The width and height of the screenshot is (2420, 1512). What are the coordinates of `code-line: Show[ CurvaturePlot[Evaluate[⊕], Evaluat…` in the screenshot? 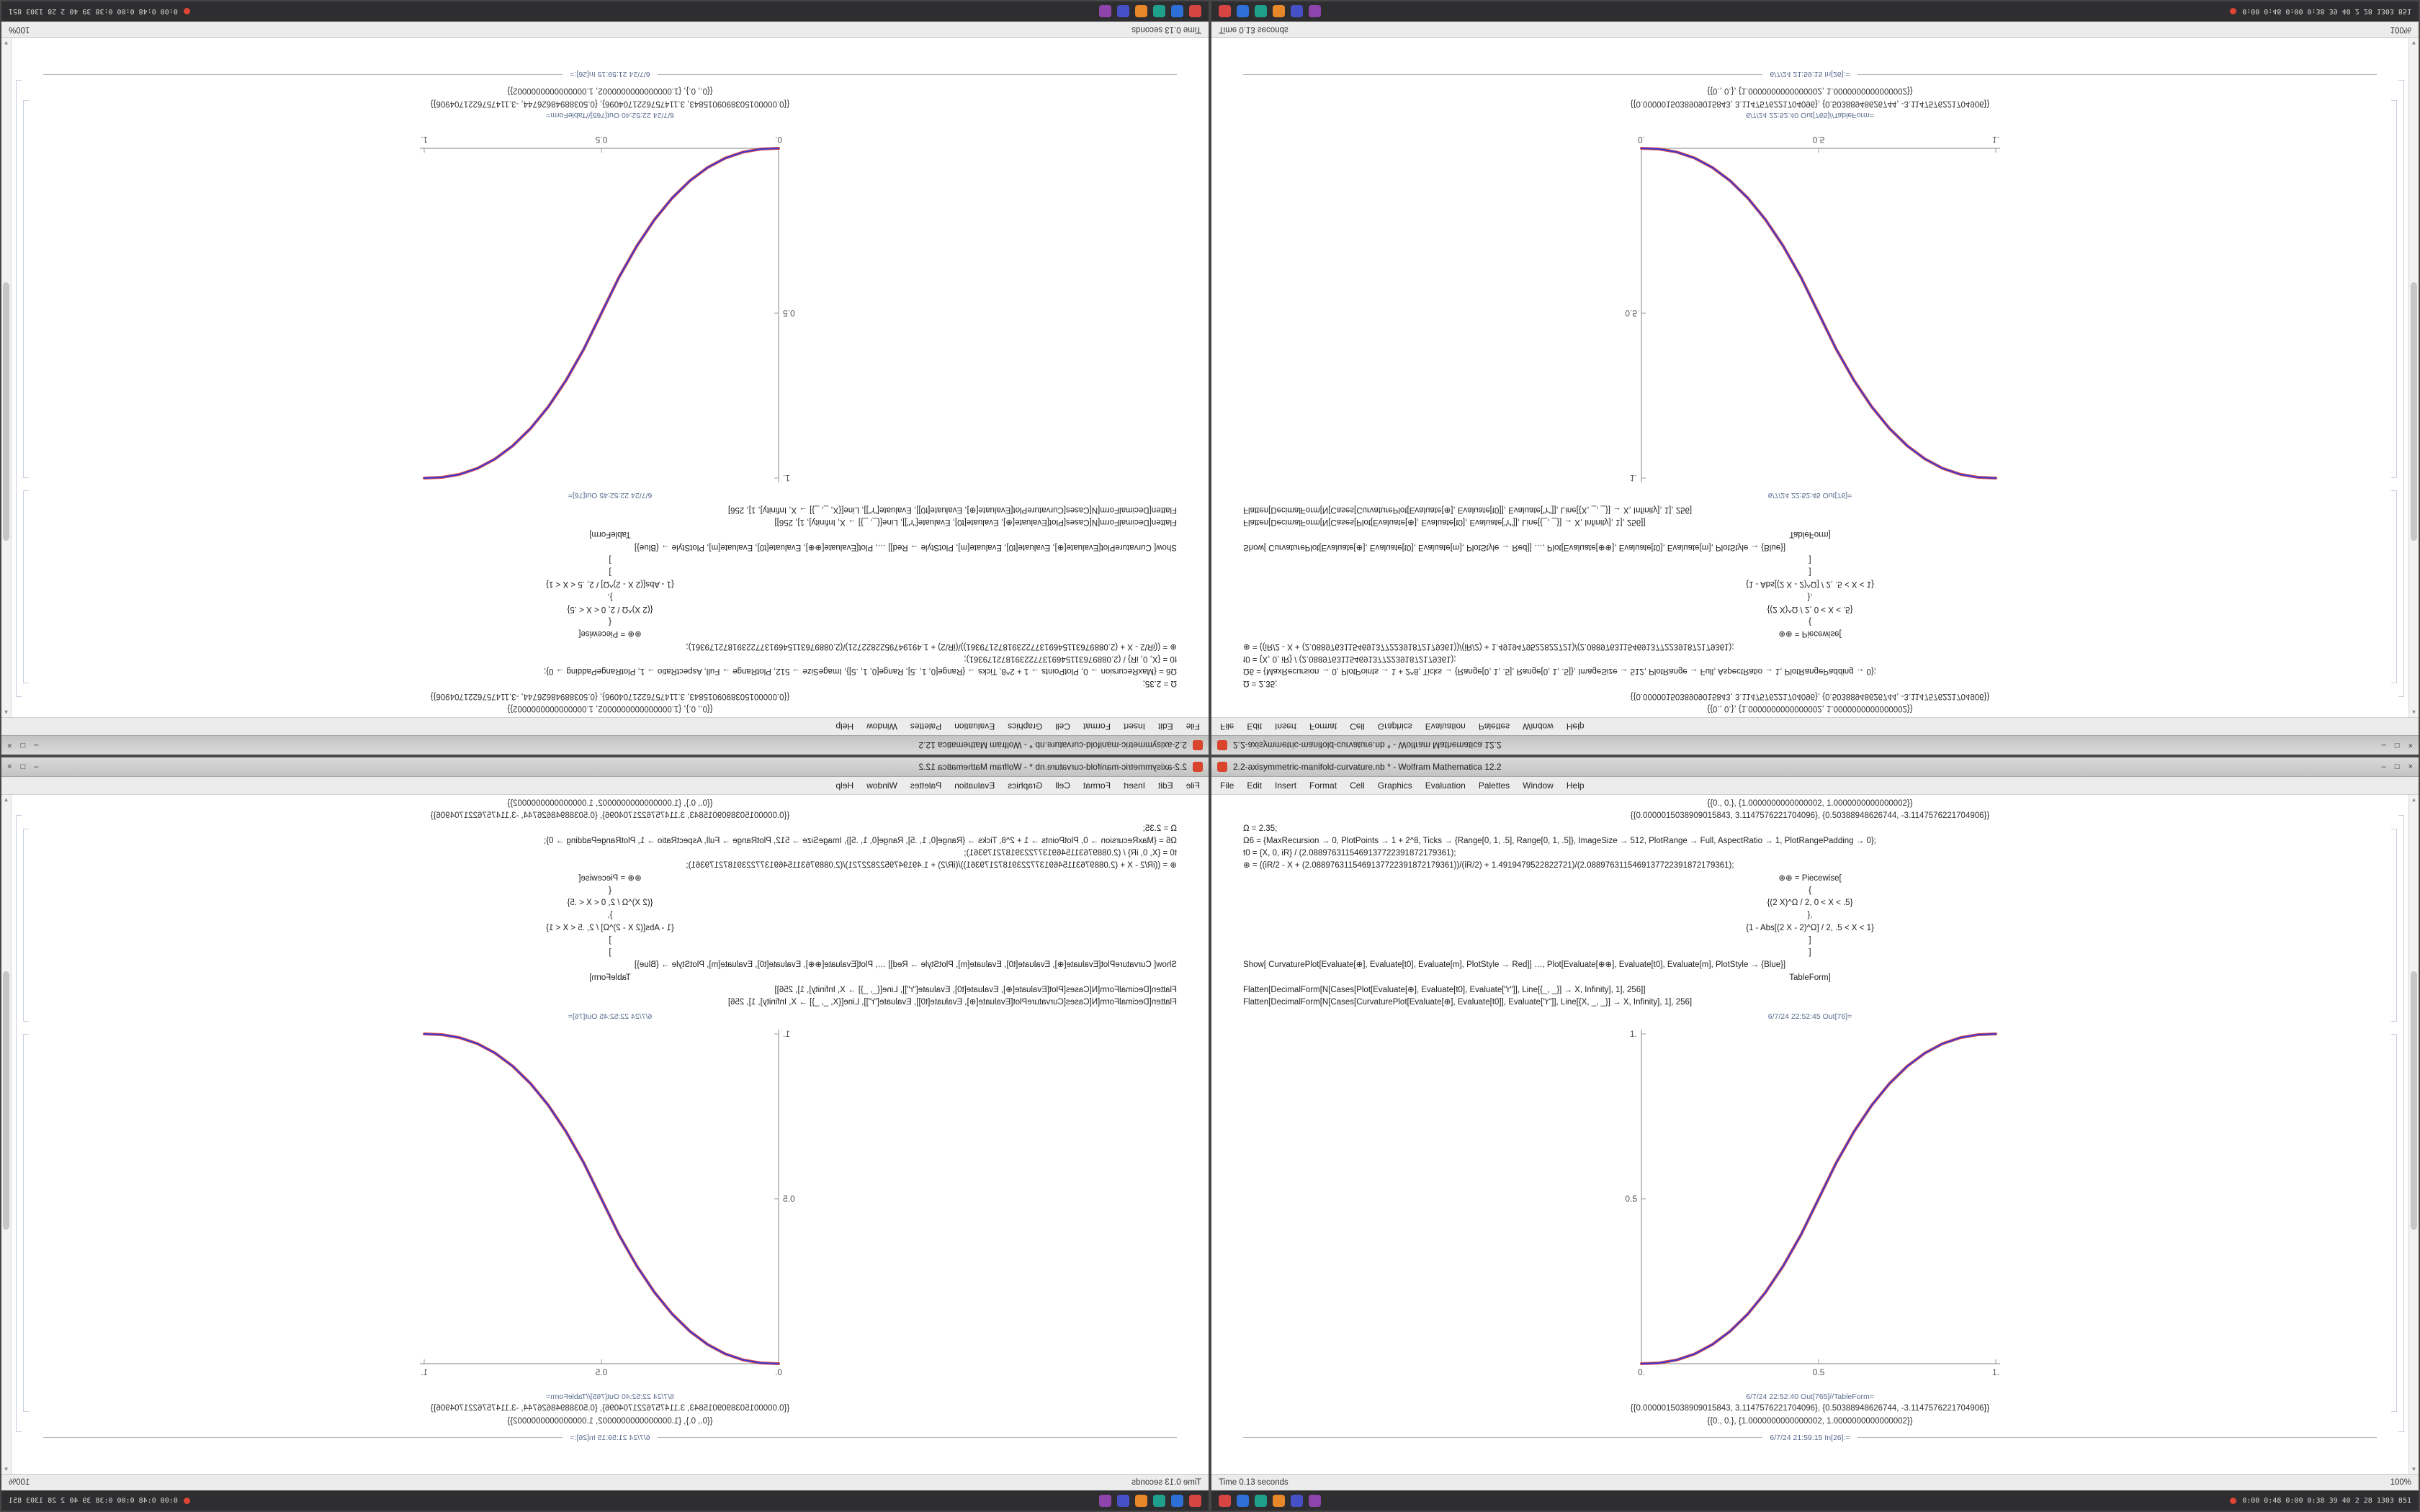 It's located at (1515, 965).